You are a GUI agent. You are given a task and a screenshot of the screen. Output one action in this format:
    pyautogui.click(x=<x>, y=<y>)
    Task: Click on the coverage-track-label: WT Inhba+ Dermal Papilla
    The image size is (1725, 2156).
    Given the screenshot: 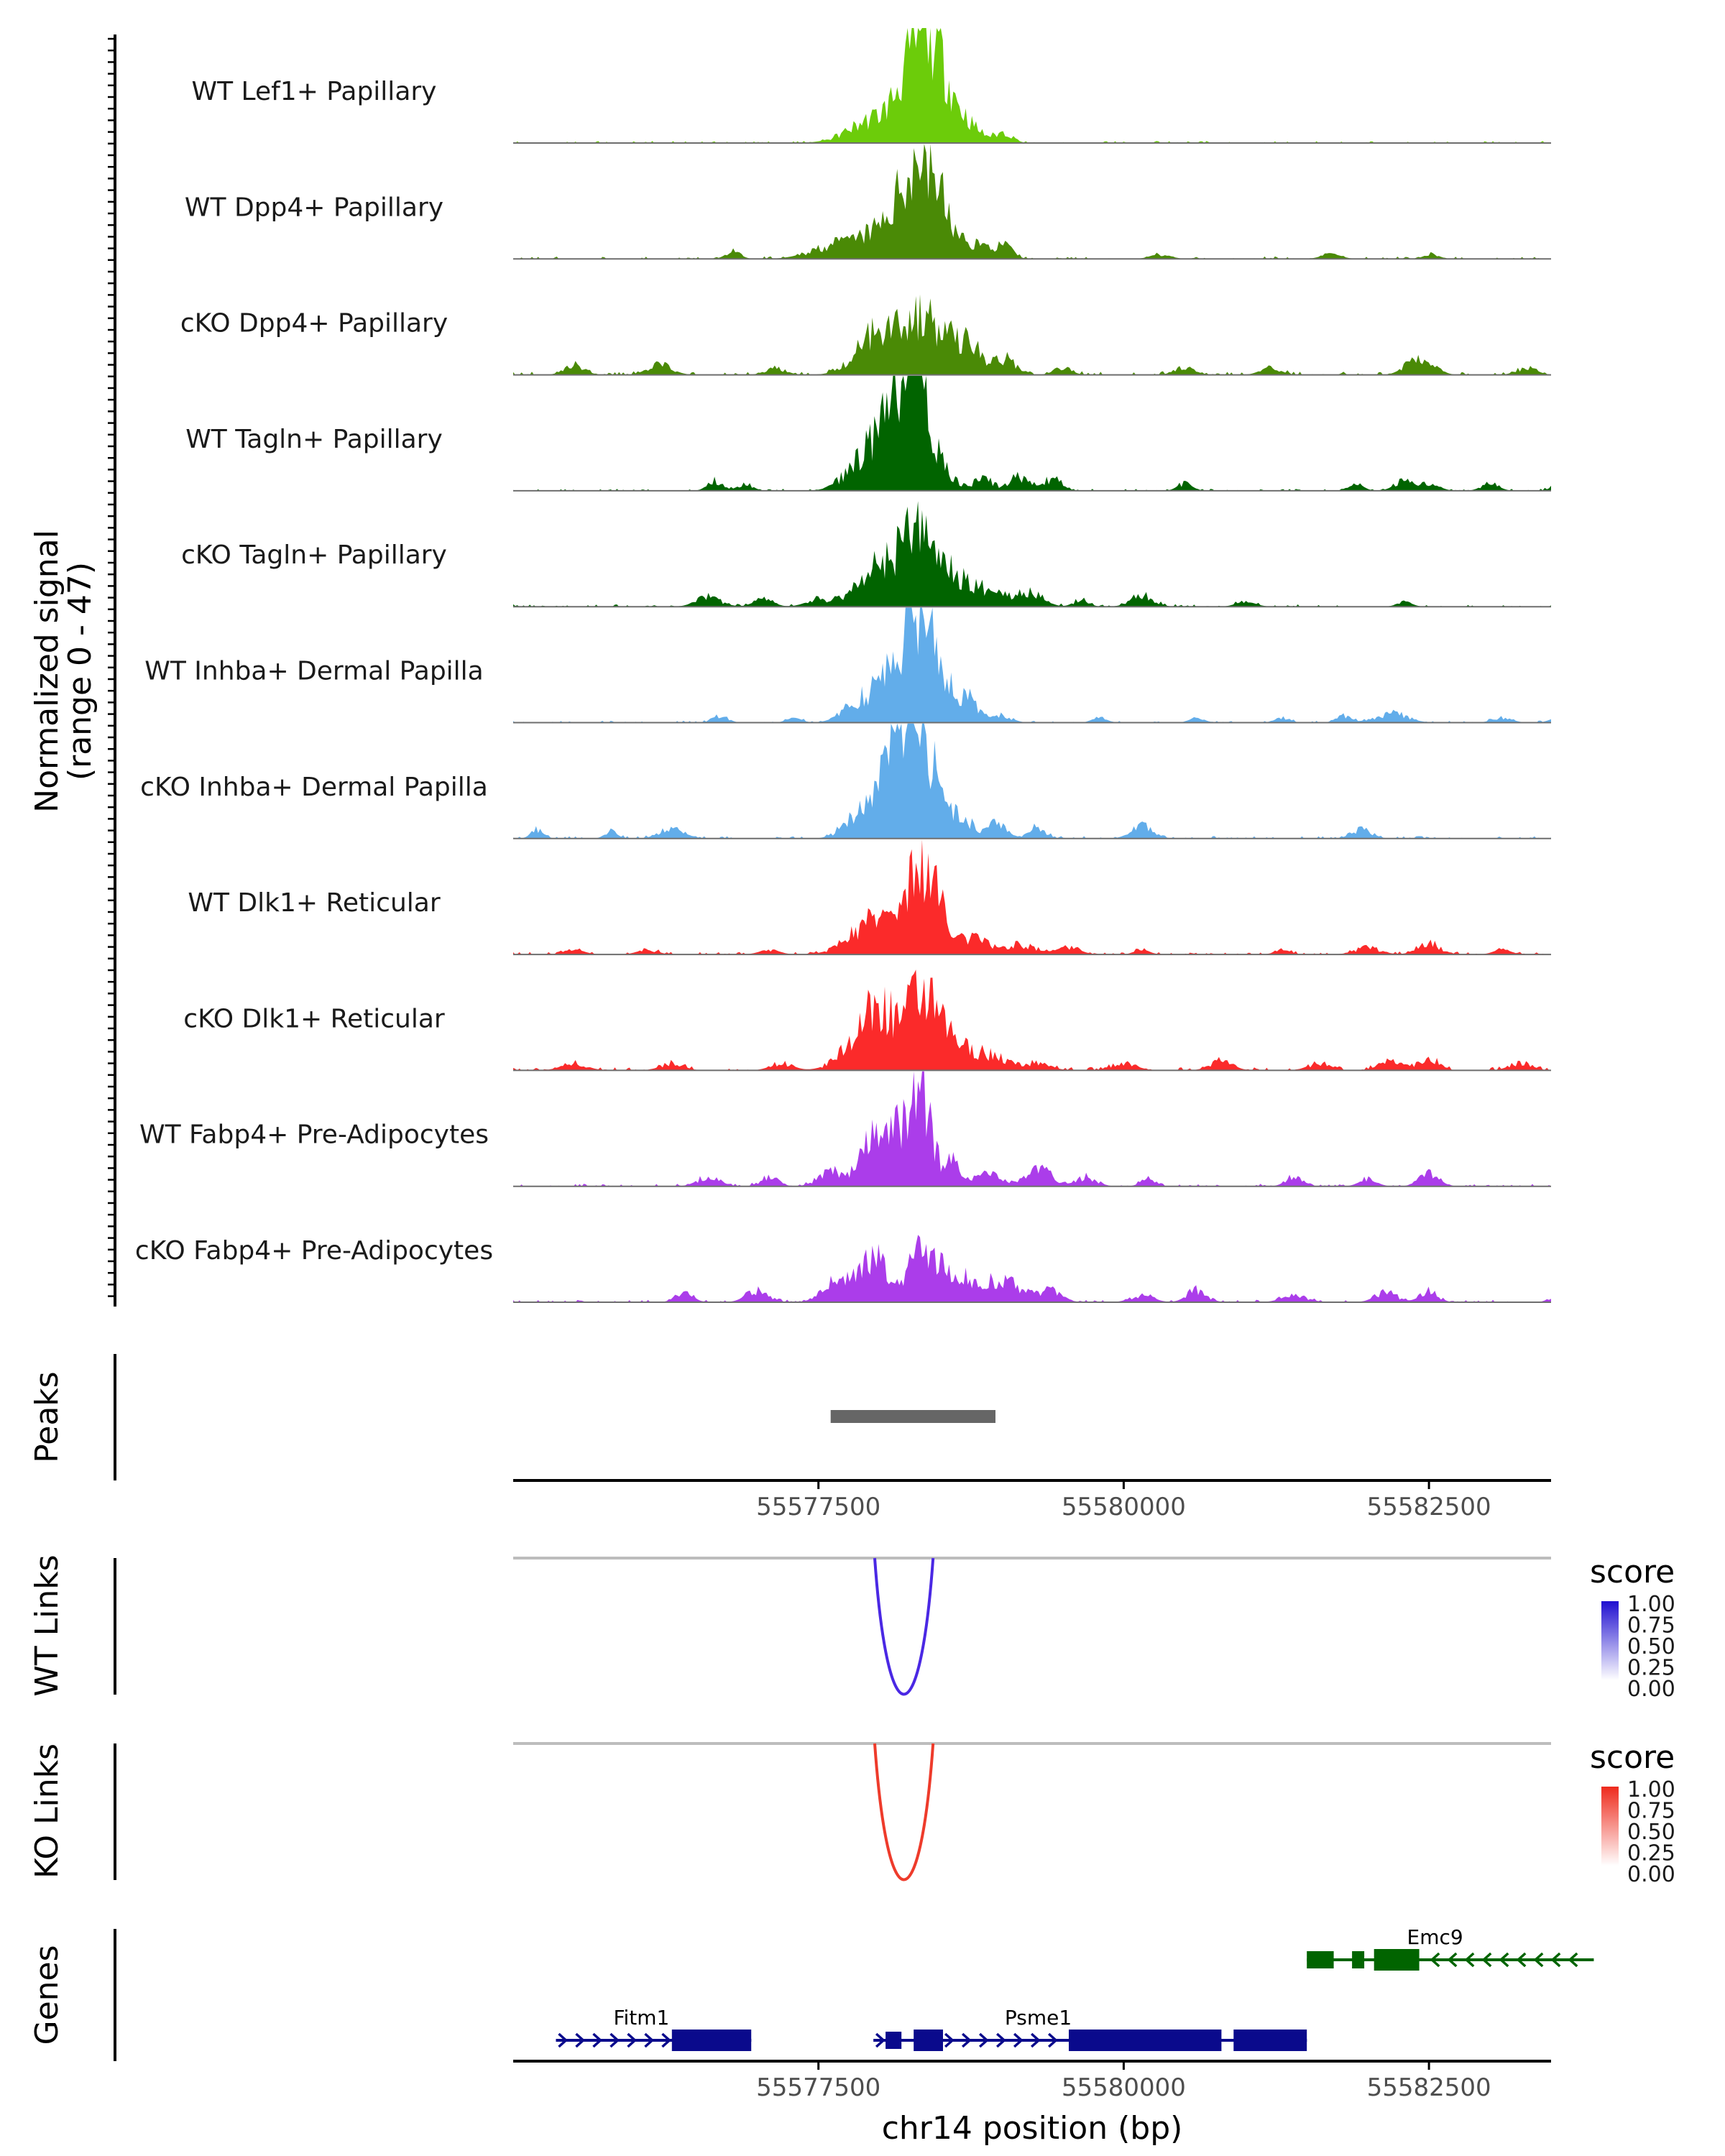 What is the action you would take?
    pyautogui.click(x=313, y=671)
    